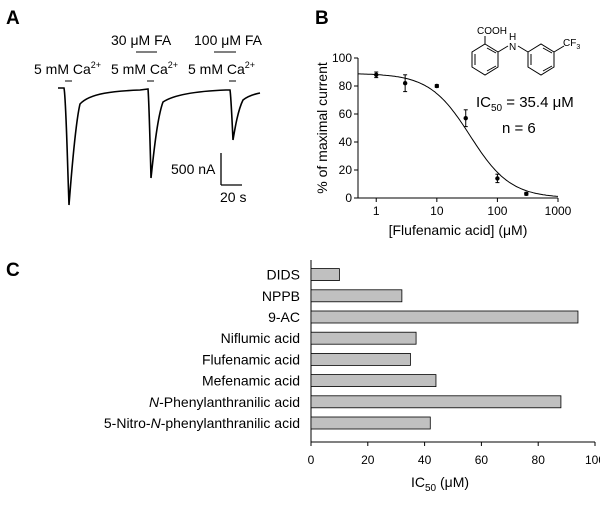 The image size is (600, 505). Describe the element at coordinates (202, 423) in the screenshot. I see `category-label: 5-Nitro-N-phenylanthranilic acid` at that location.